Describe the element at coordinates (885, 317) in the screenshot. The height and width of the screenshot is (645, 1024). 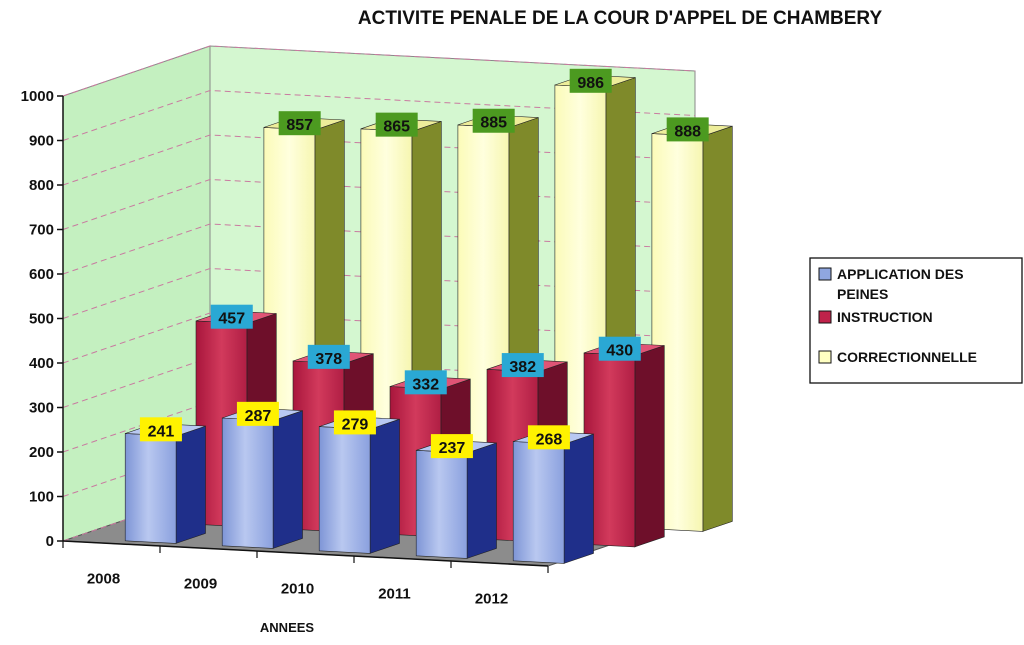
I see `legend-label: INSTRUCTION` at that location.